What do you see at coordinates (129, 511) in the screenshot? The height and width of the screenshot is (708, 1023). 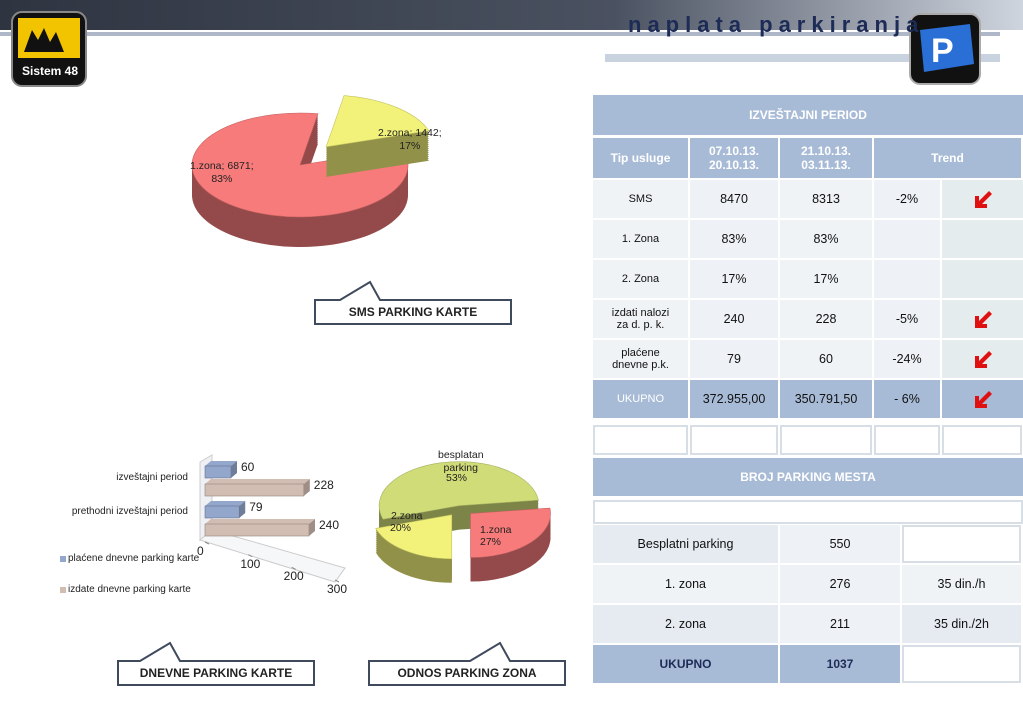 I see `y-tick-label: prethodni izveštajni period` at bounding box center [129, 511].